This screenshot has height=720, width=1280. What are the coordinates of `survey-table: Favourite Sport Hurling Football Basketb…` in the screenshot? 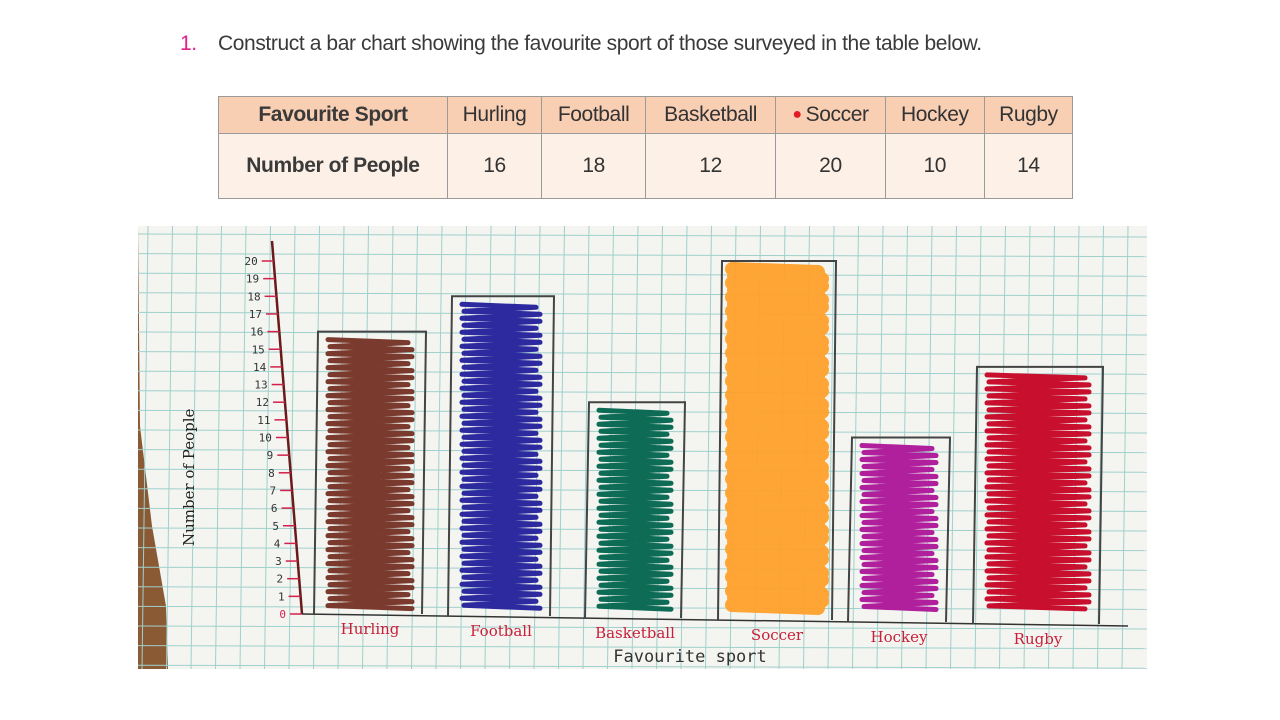 It's located at (646, 147).